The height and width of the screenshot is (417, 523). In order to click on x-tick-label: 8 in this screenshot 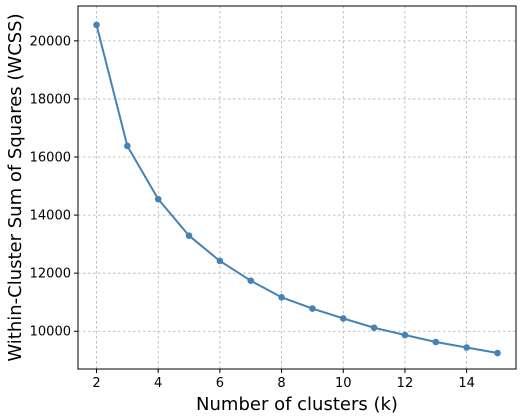, I will do `click(281, 383)`.